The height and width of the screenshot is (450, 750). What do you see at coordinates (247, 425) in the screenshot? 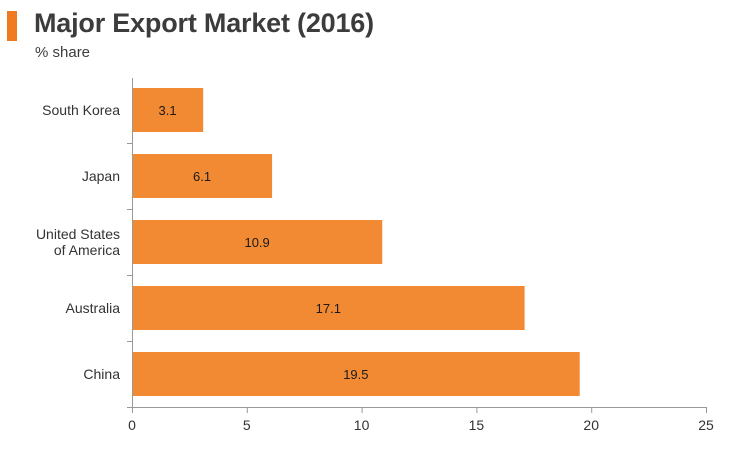
I see `x-tick-label: 5` at bounding box center [247, 425].